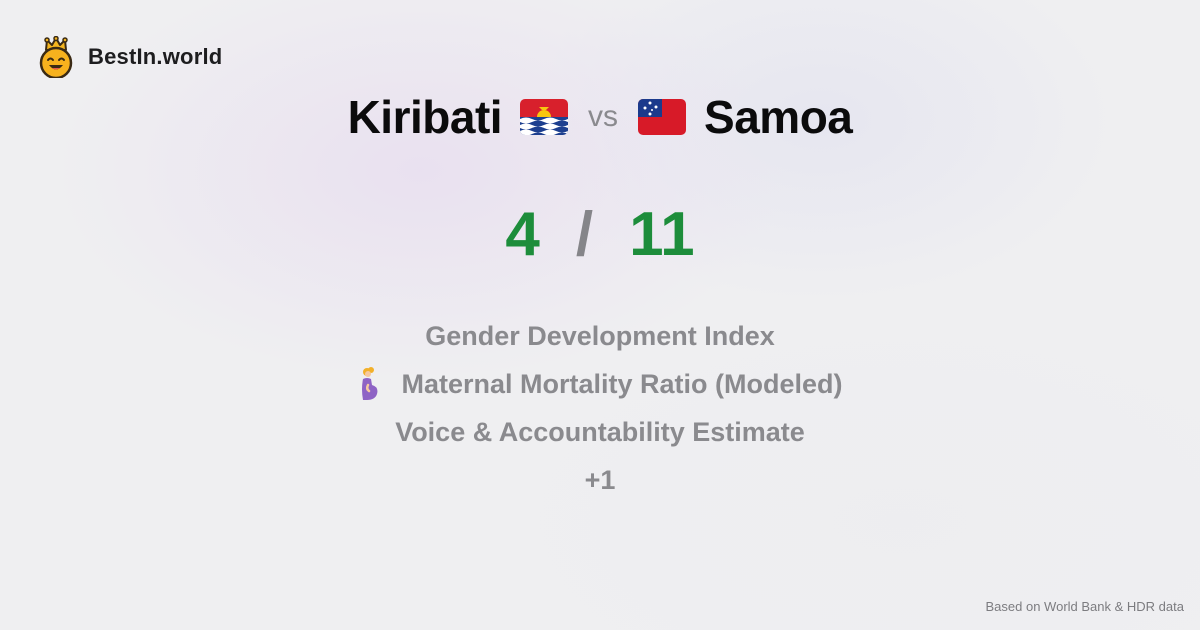 The width and height of the screenshot is (1200, 630). What do you see at coordinates (544, 117) in the screenshot?
I see `kiribati-flag-icon` at bounding box center [544, 117].